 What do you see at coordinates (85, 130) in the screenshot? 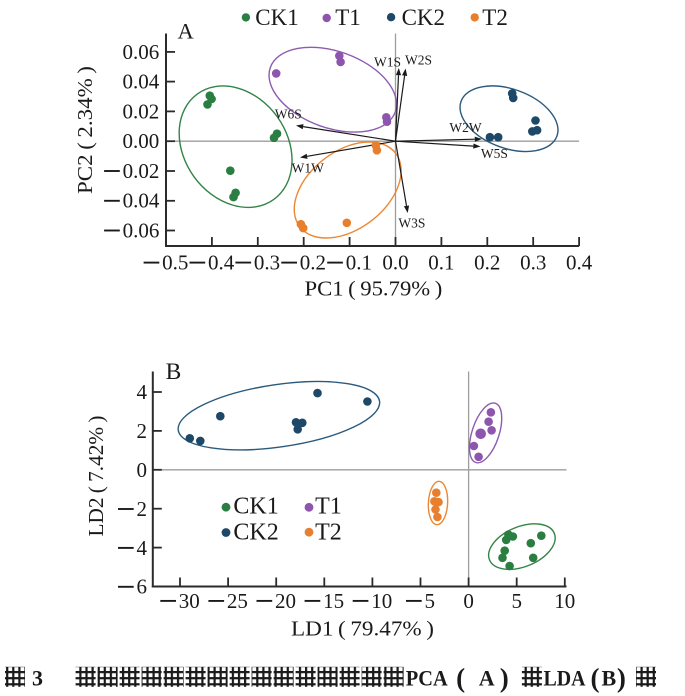
I see `svg-text: PC2 ( 2.34% )` at bounding box center [85, 130].